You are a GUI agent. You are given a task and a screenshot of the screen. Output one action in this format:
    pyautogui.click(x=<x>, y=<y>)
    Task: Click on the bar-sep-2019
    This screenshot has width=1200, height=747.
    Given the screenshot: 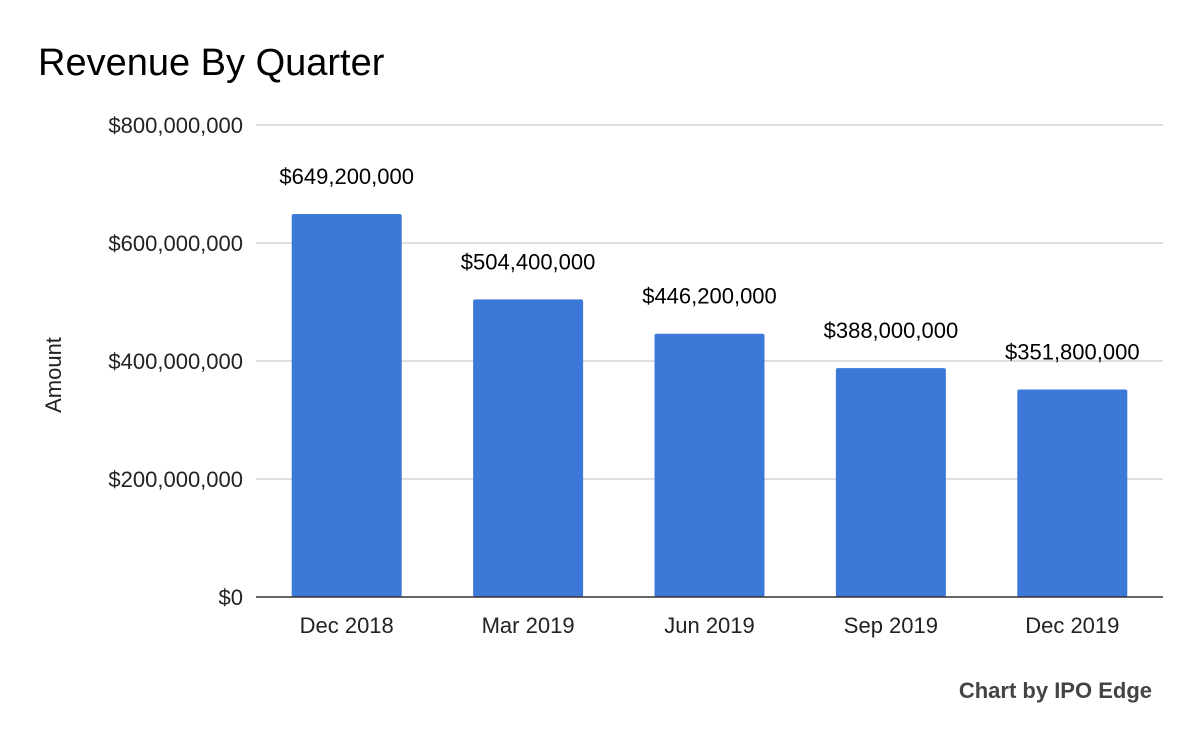 What is the action you would take?
    pyautogui.click(x=890, y=482)
    